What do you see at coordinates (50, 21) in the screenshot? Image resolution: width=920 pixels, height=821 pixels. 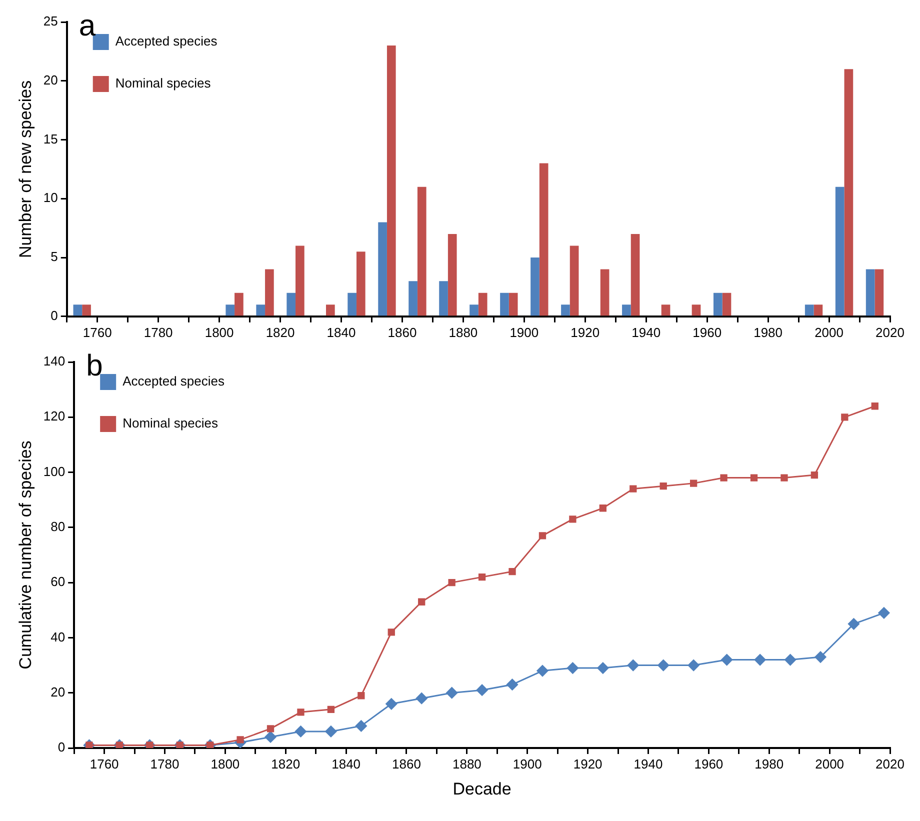 I see `y-tick-label: 25` at bounding box center [50, 21].